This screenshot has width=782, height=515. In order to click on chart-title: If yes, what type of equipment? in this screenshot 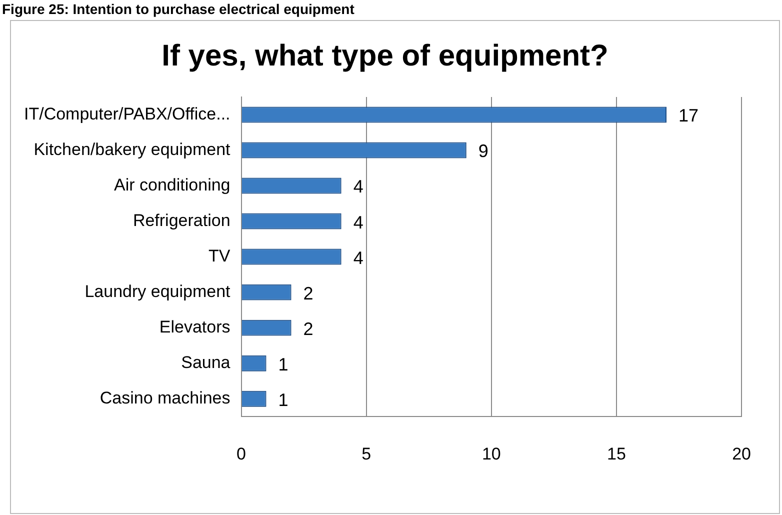, I will do `click(385, 55)`.